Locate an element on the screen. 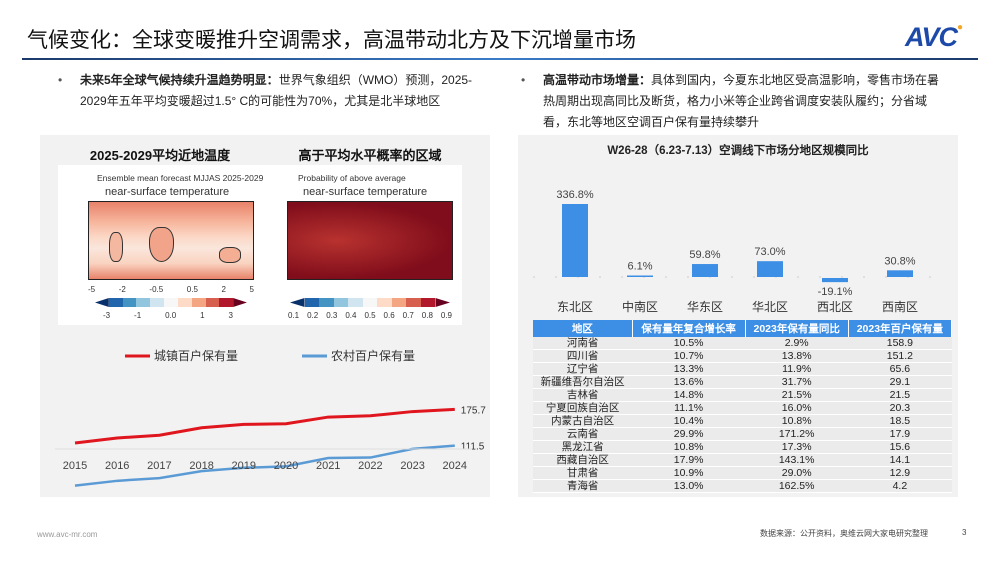 This screenshot has width=1000, height=562. table-cell: 14.1 is located at coordinates (900, 460).